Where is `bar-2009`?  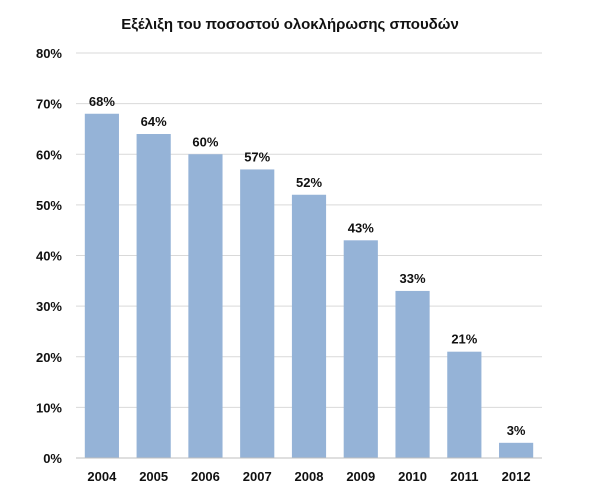
bar-2009 is located at coordinates (360, 349).